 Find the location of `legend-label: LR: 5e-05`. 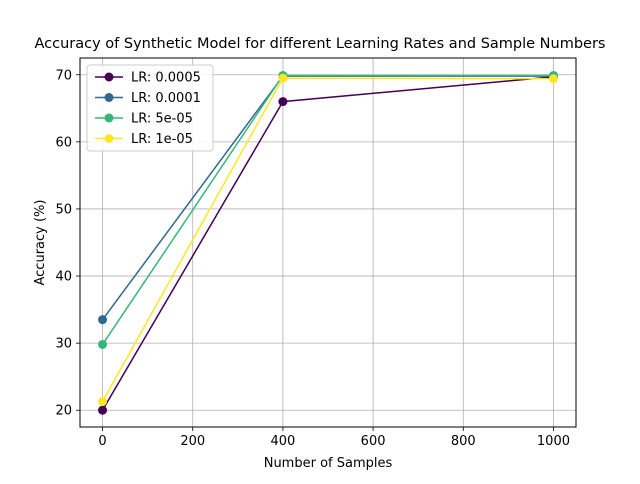

legend-label: LR: 5e-05 is located at coordinates (162, 119).